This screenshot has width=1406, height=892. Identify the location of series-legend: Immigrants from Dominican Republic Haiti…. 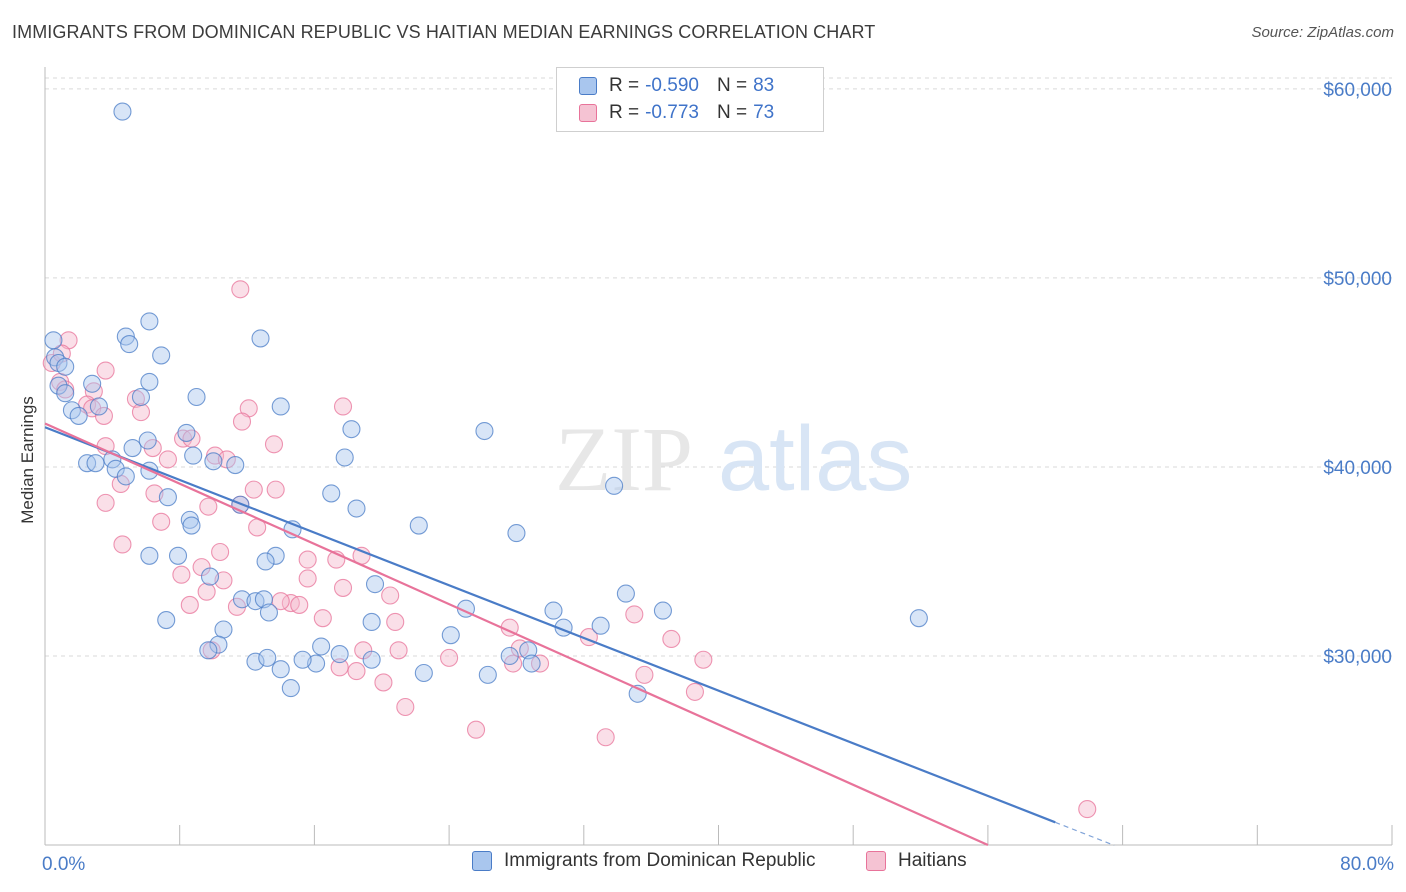
(703, 864).